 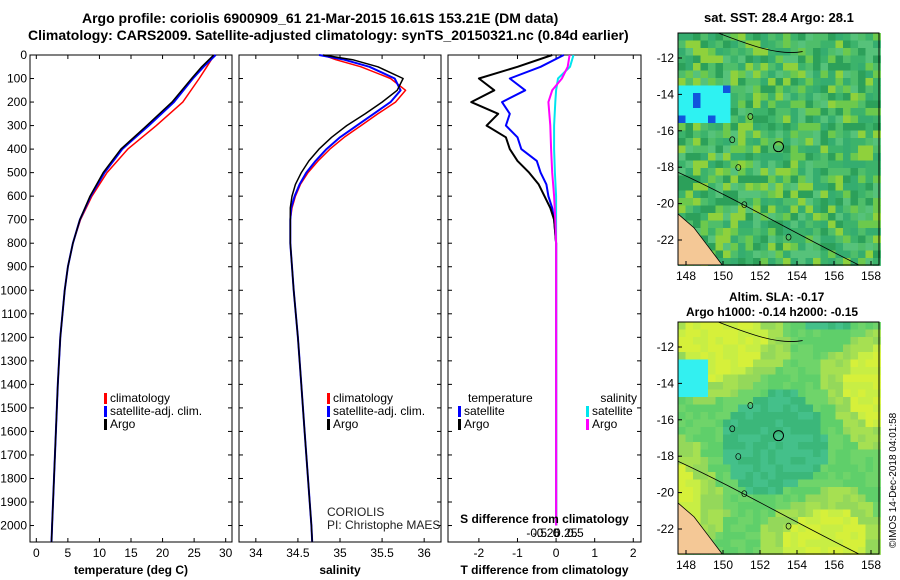 I want to click on y-tick-label: 0, so click(x=23, y=55).